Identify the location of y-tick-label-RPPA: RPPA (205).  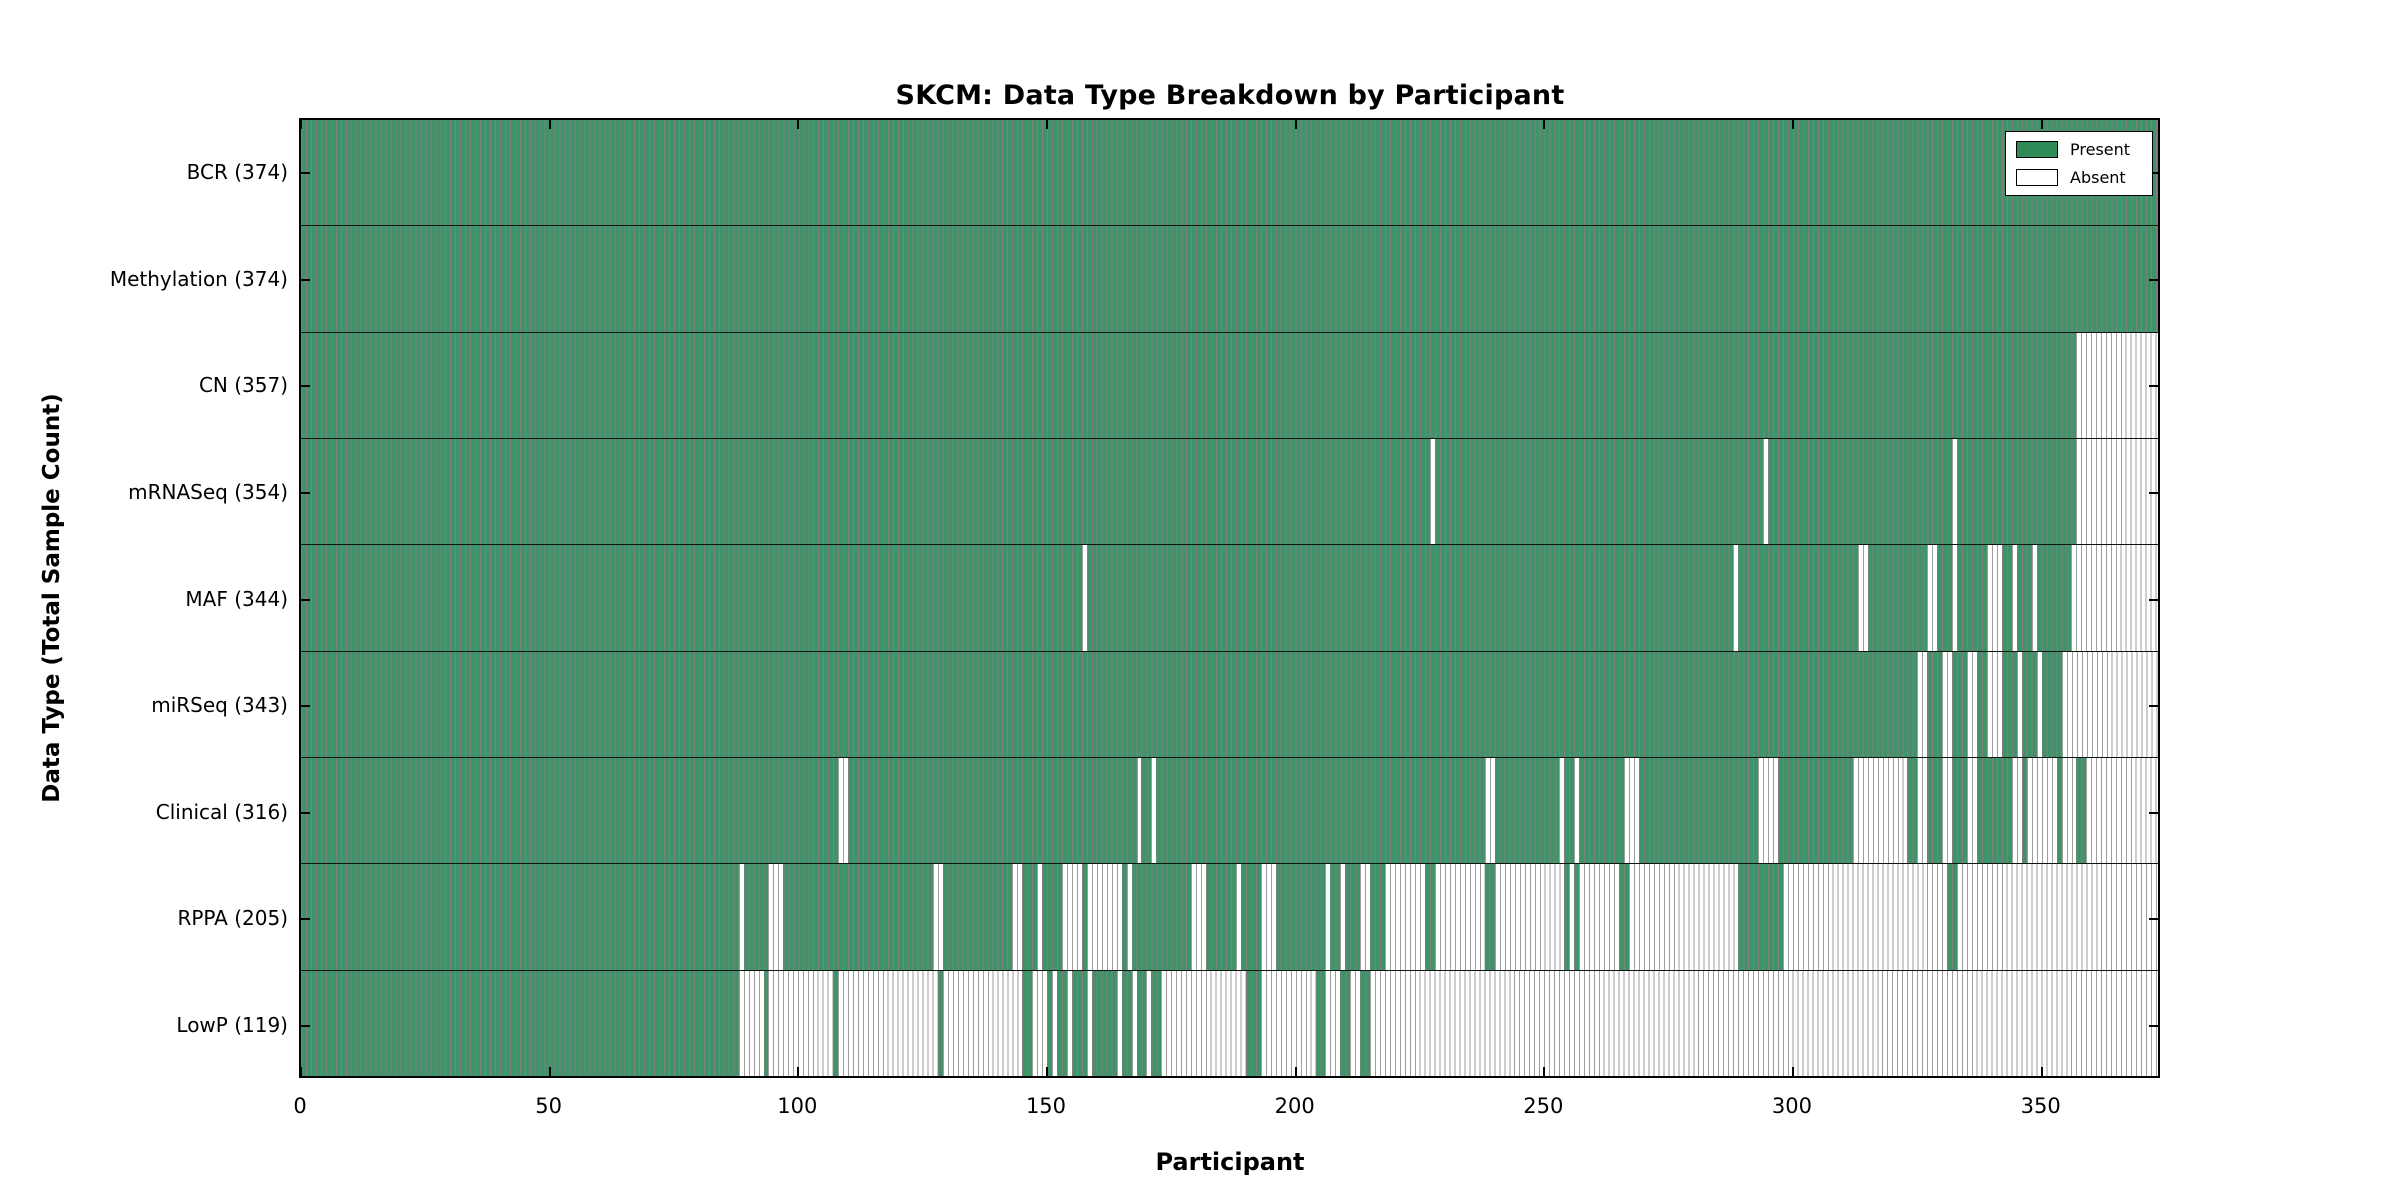
(232, 918).